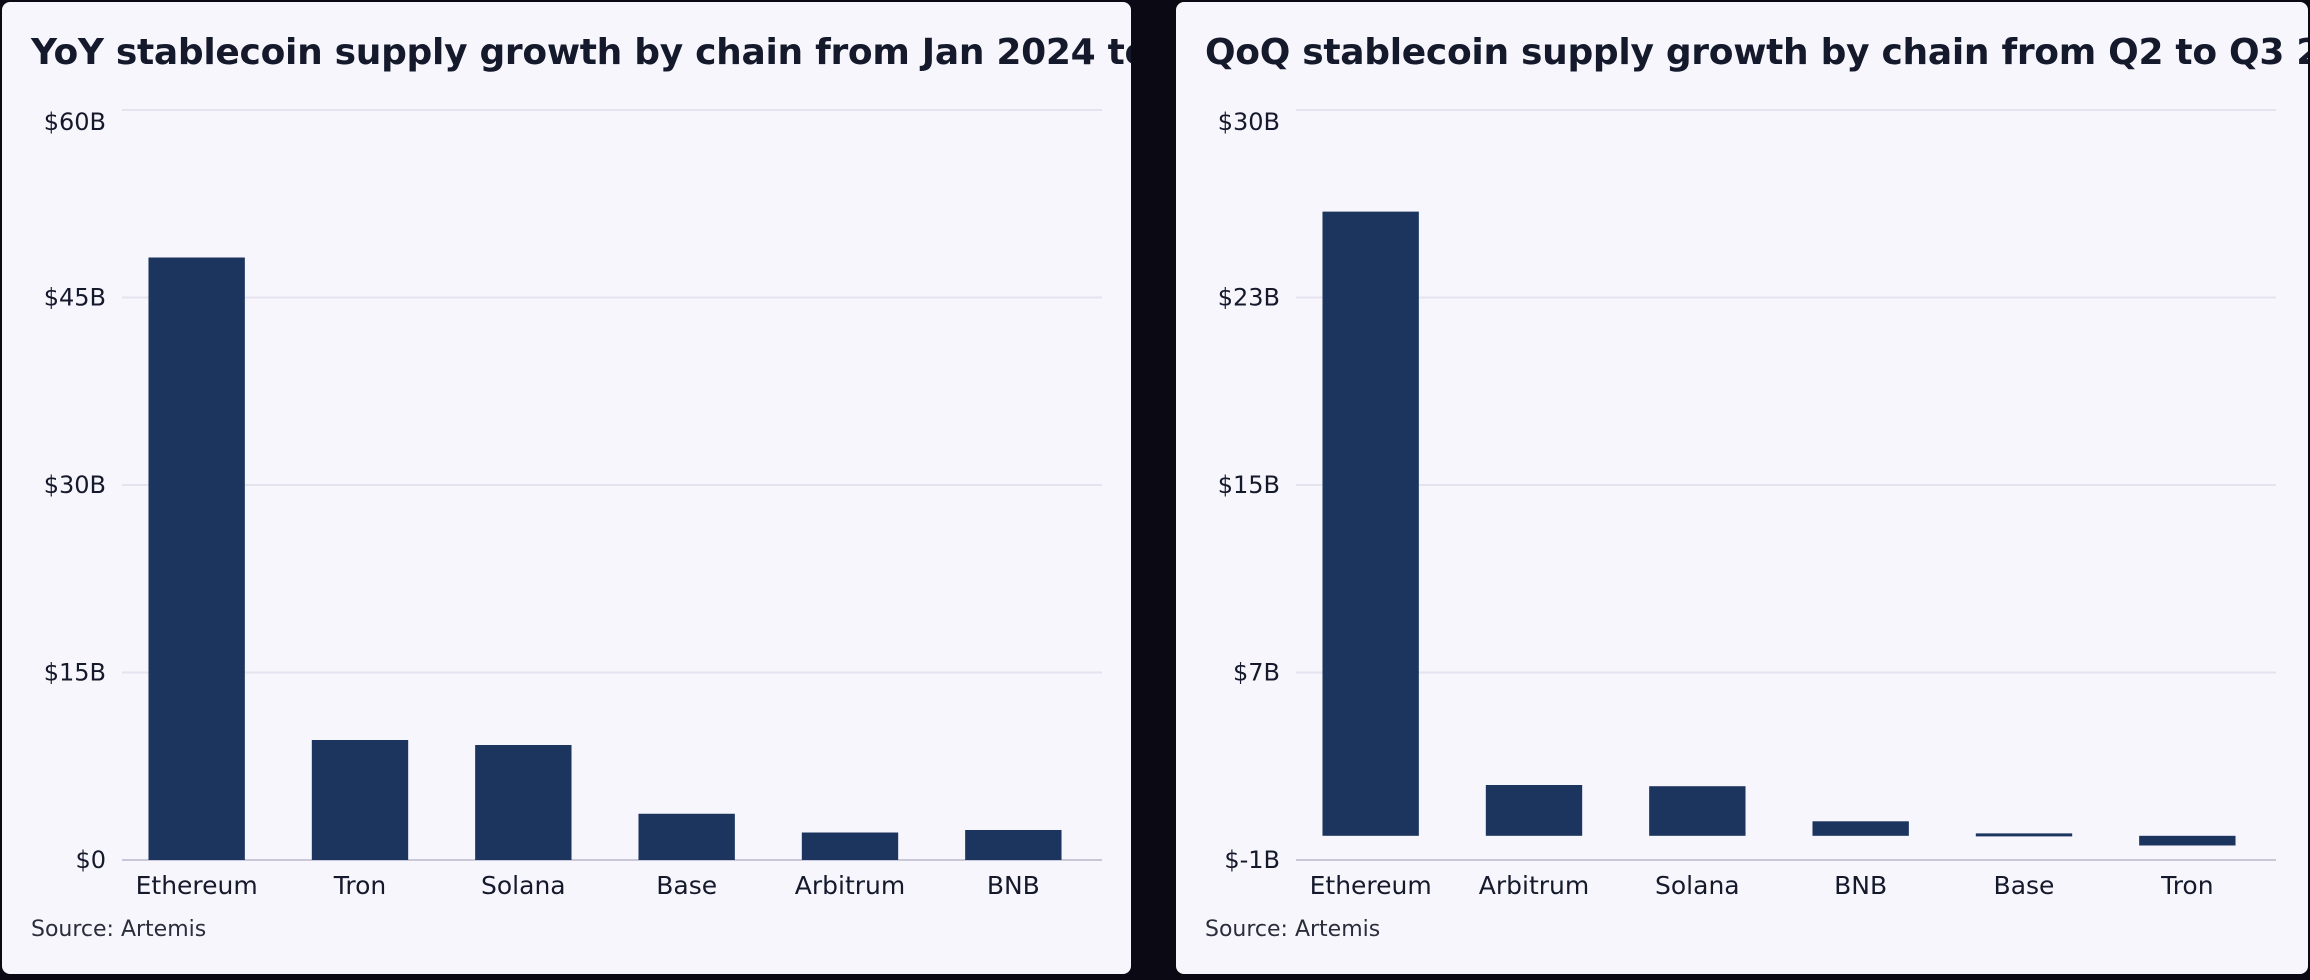 This screenshot has height=980, width=2310. I want to click on y-tick-label: $-1B, so click(1252, 860).